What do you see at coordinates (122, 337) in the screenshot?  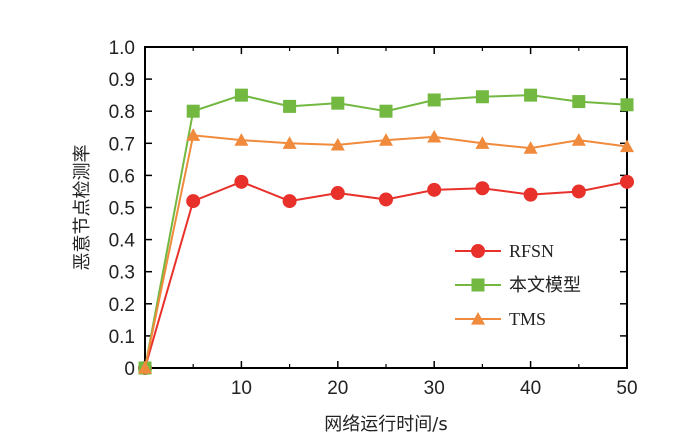 I see `y-tick-label: 0.1` at bounding box center [122, 337].